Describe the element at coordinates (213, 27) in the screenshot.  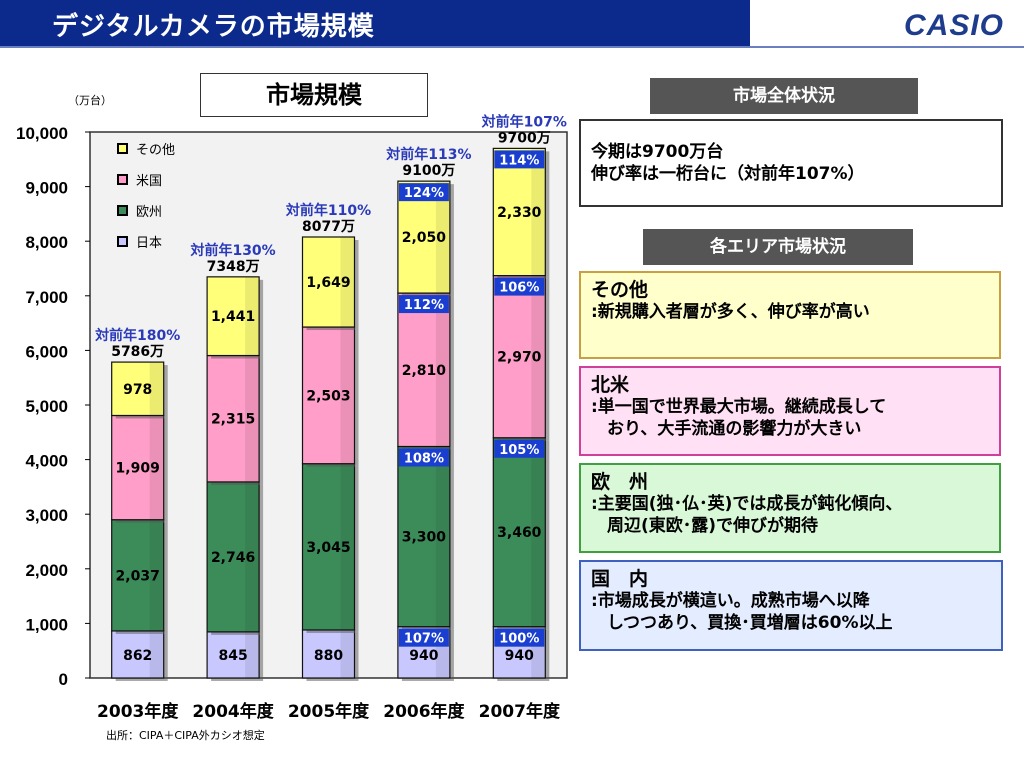
I see `page-title: デジタルカメラの市場規模` at that location.